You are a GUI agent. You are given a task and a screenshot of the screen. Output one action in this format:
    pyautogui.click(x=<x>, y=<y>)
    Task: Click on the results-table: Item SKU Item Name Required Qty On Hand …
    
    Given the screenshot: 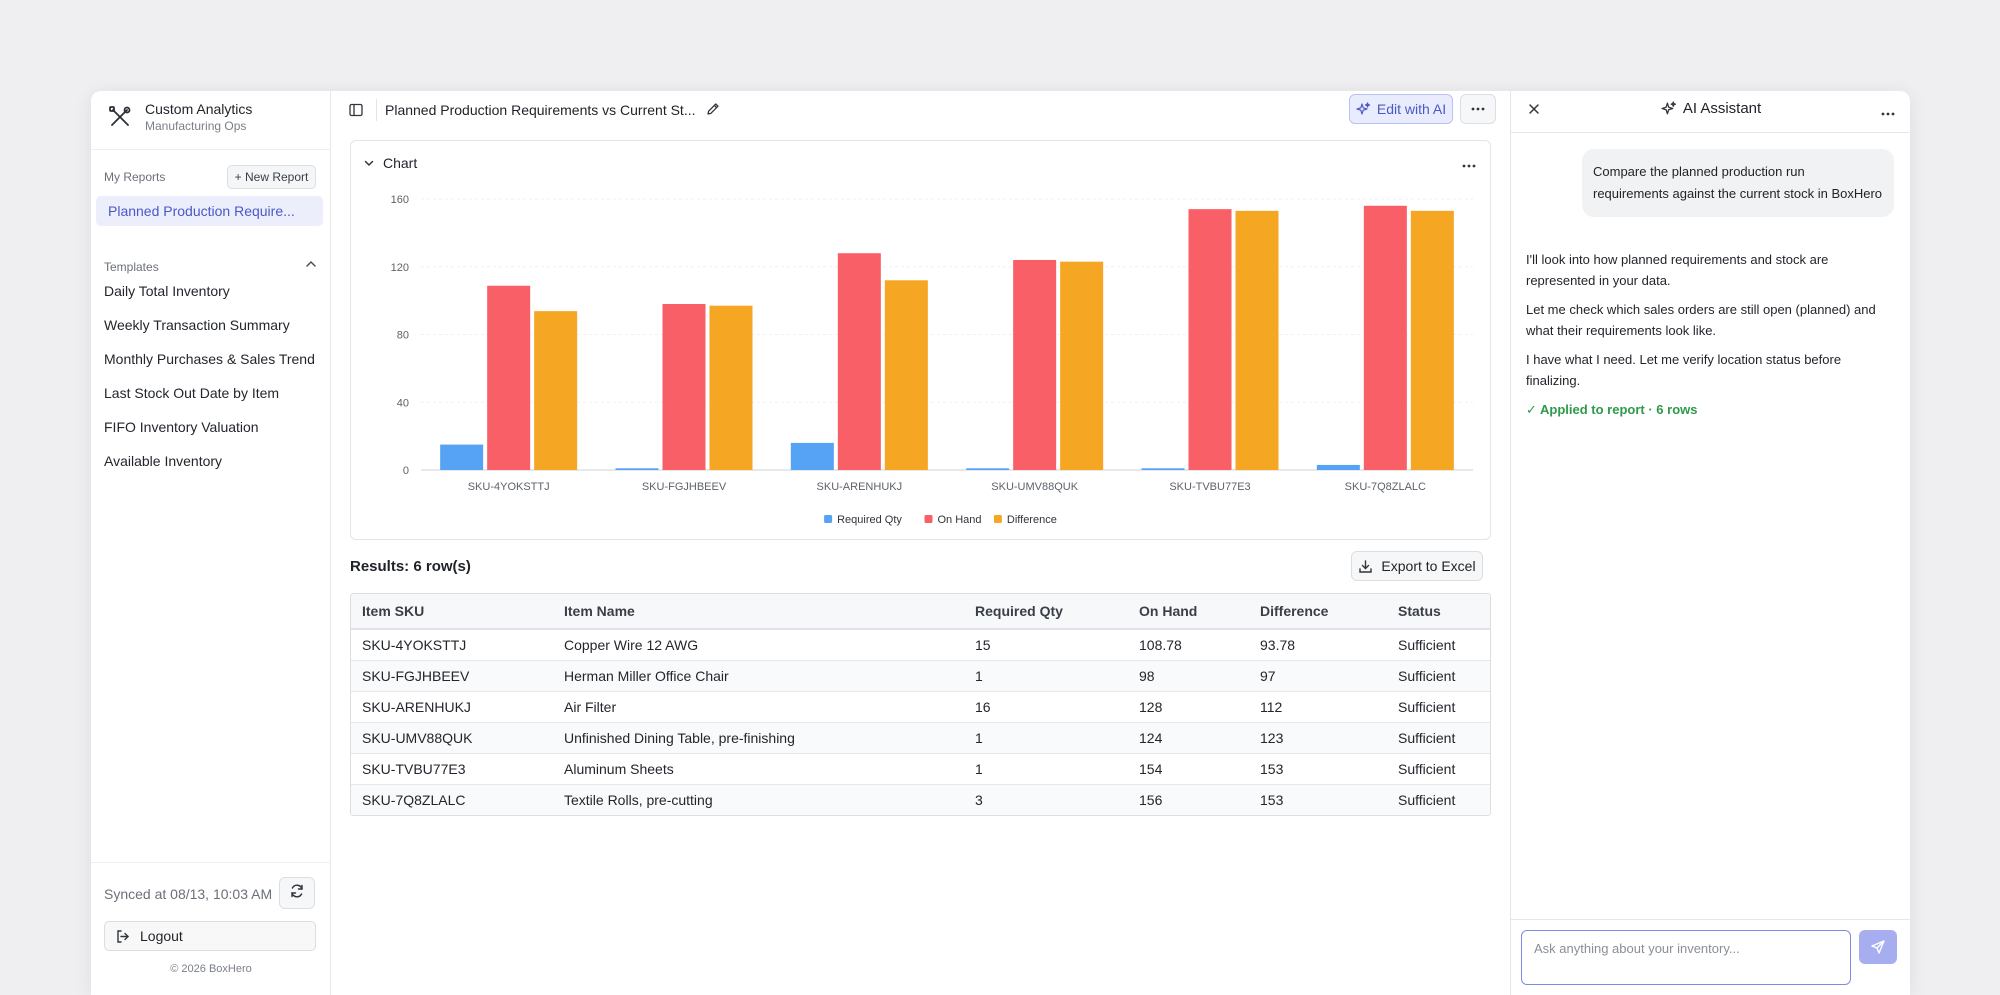 What is the action you would take?
    pyautogui.click(x=920, y=704)
    